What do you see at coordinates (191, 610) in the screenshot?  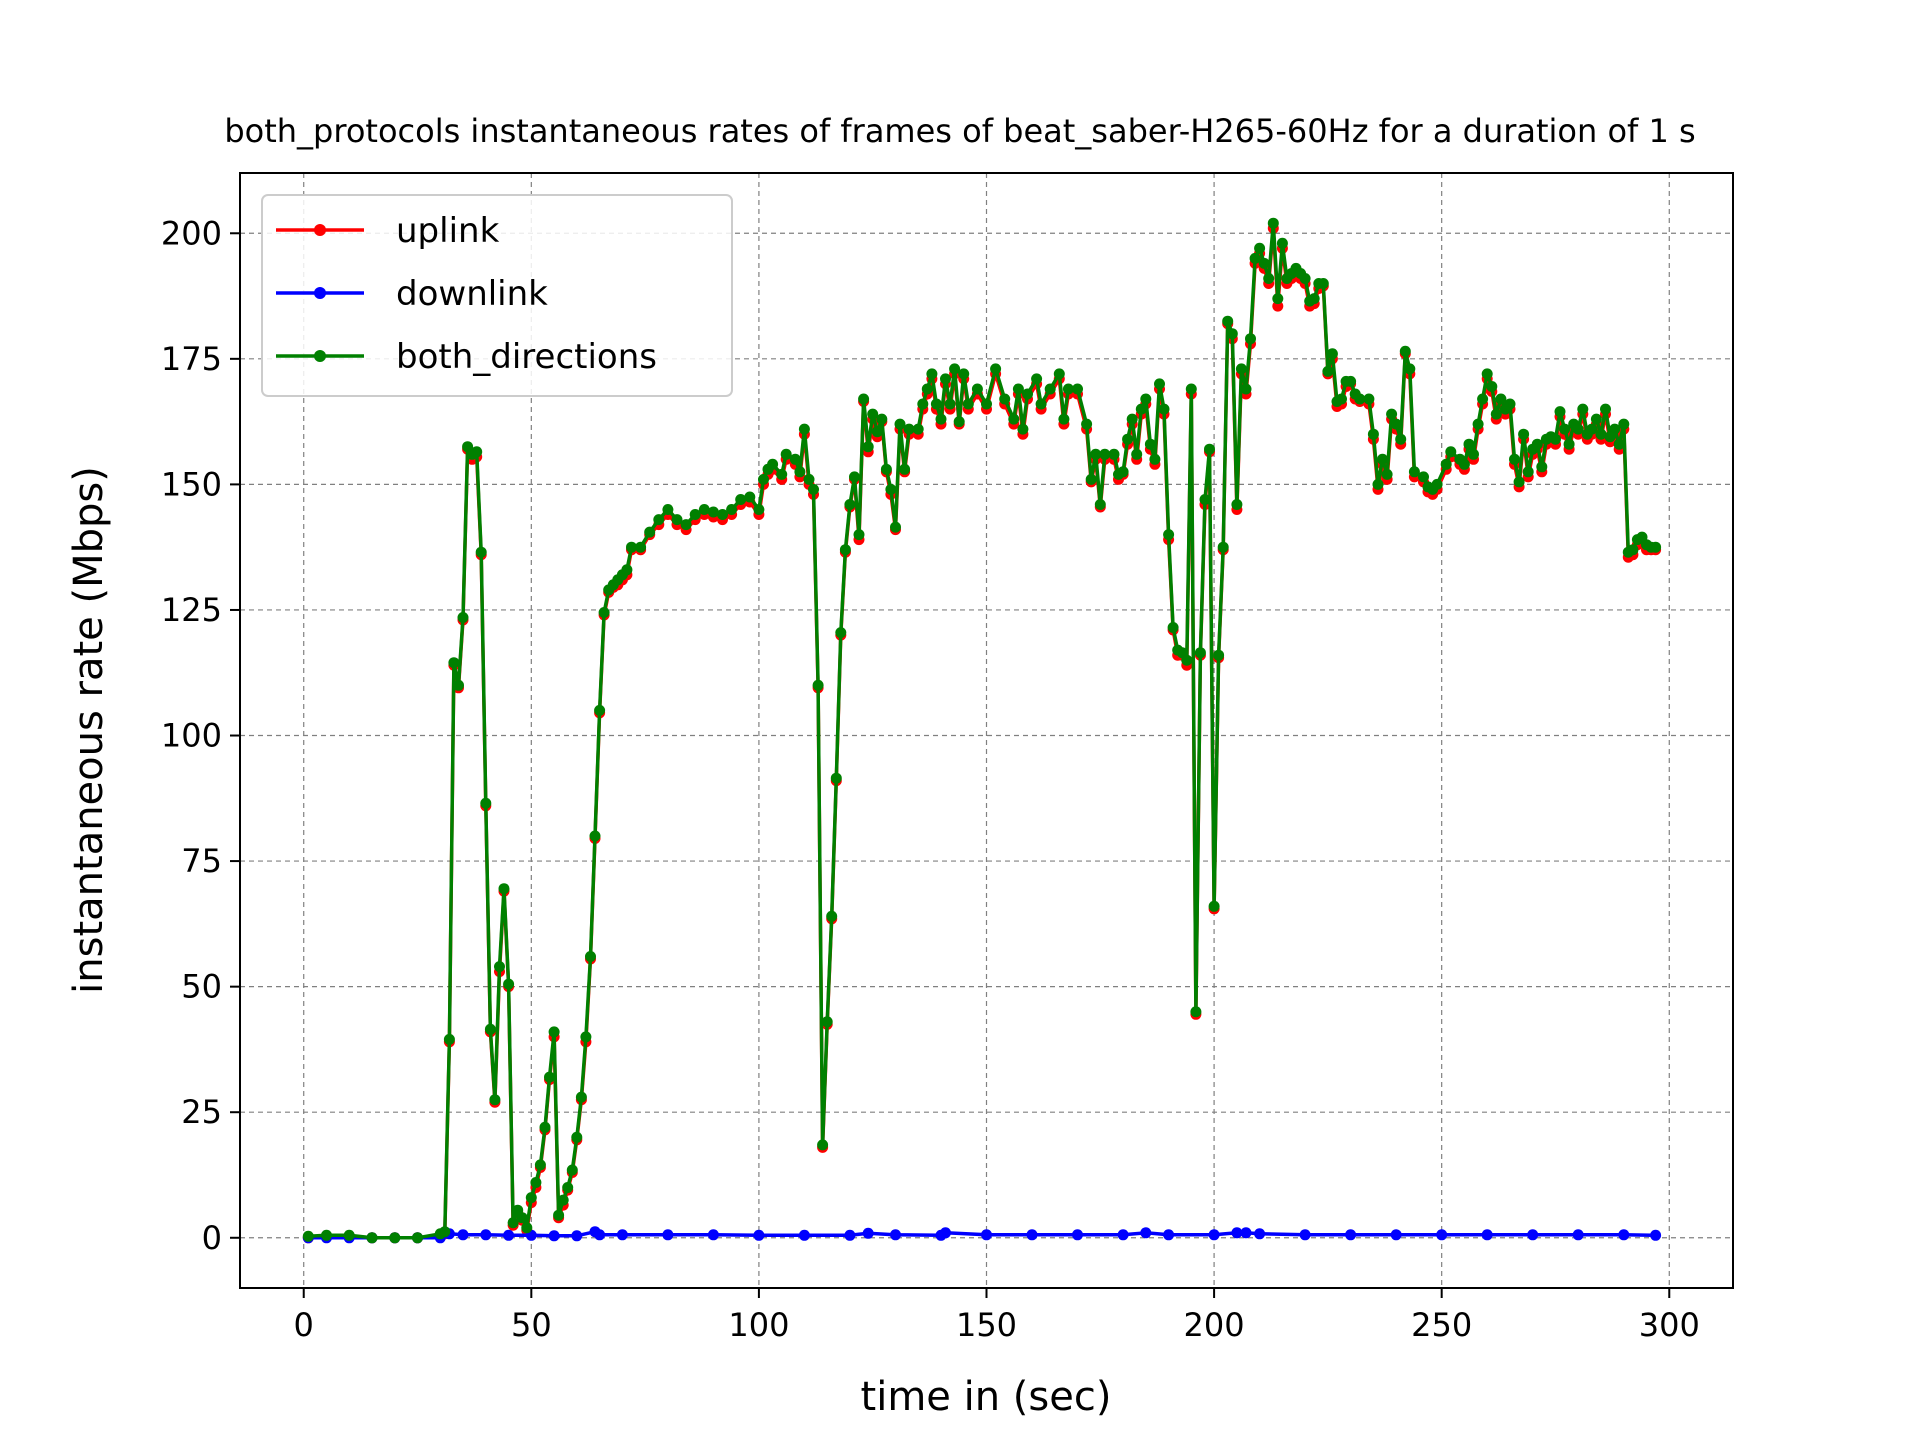 I see `y-tick-label: 125` at bounding box center [191, 610].